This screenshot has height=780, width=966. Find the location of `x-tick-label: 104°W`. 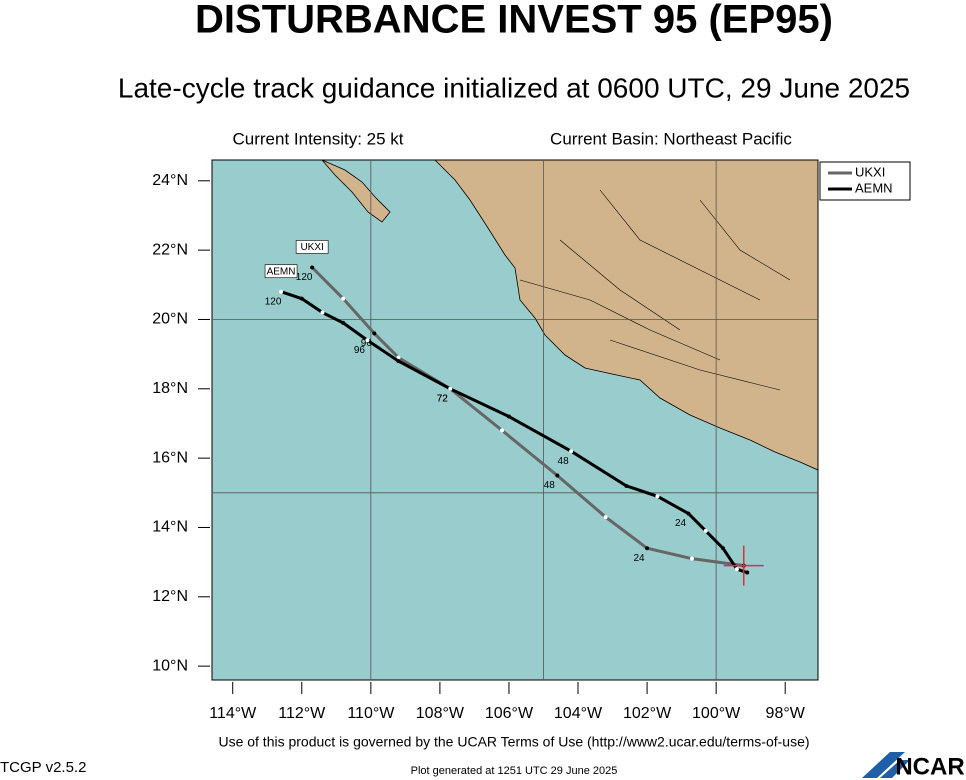

x-tick-label: 104°W is located at coordinates (578, 713).